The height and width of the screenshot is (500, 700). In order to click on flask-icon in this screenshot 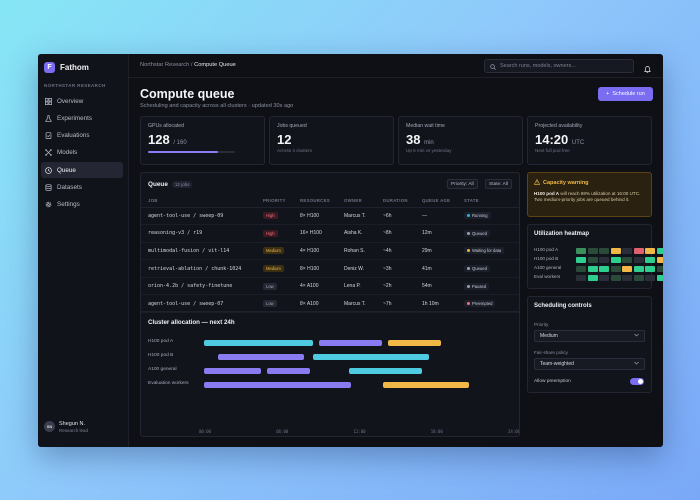, I will do `click(48, 118)`.